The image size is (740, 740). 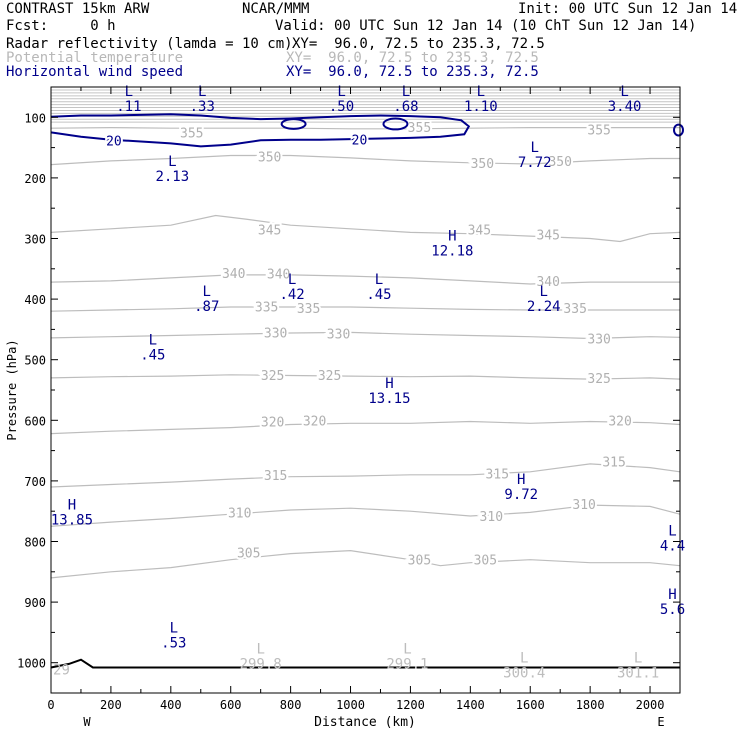 What do you see at coordinates (61, 26) in the screenshot?
I see `forecast-hour: Fcst: 0 h` at bounding box center [61, 26].